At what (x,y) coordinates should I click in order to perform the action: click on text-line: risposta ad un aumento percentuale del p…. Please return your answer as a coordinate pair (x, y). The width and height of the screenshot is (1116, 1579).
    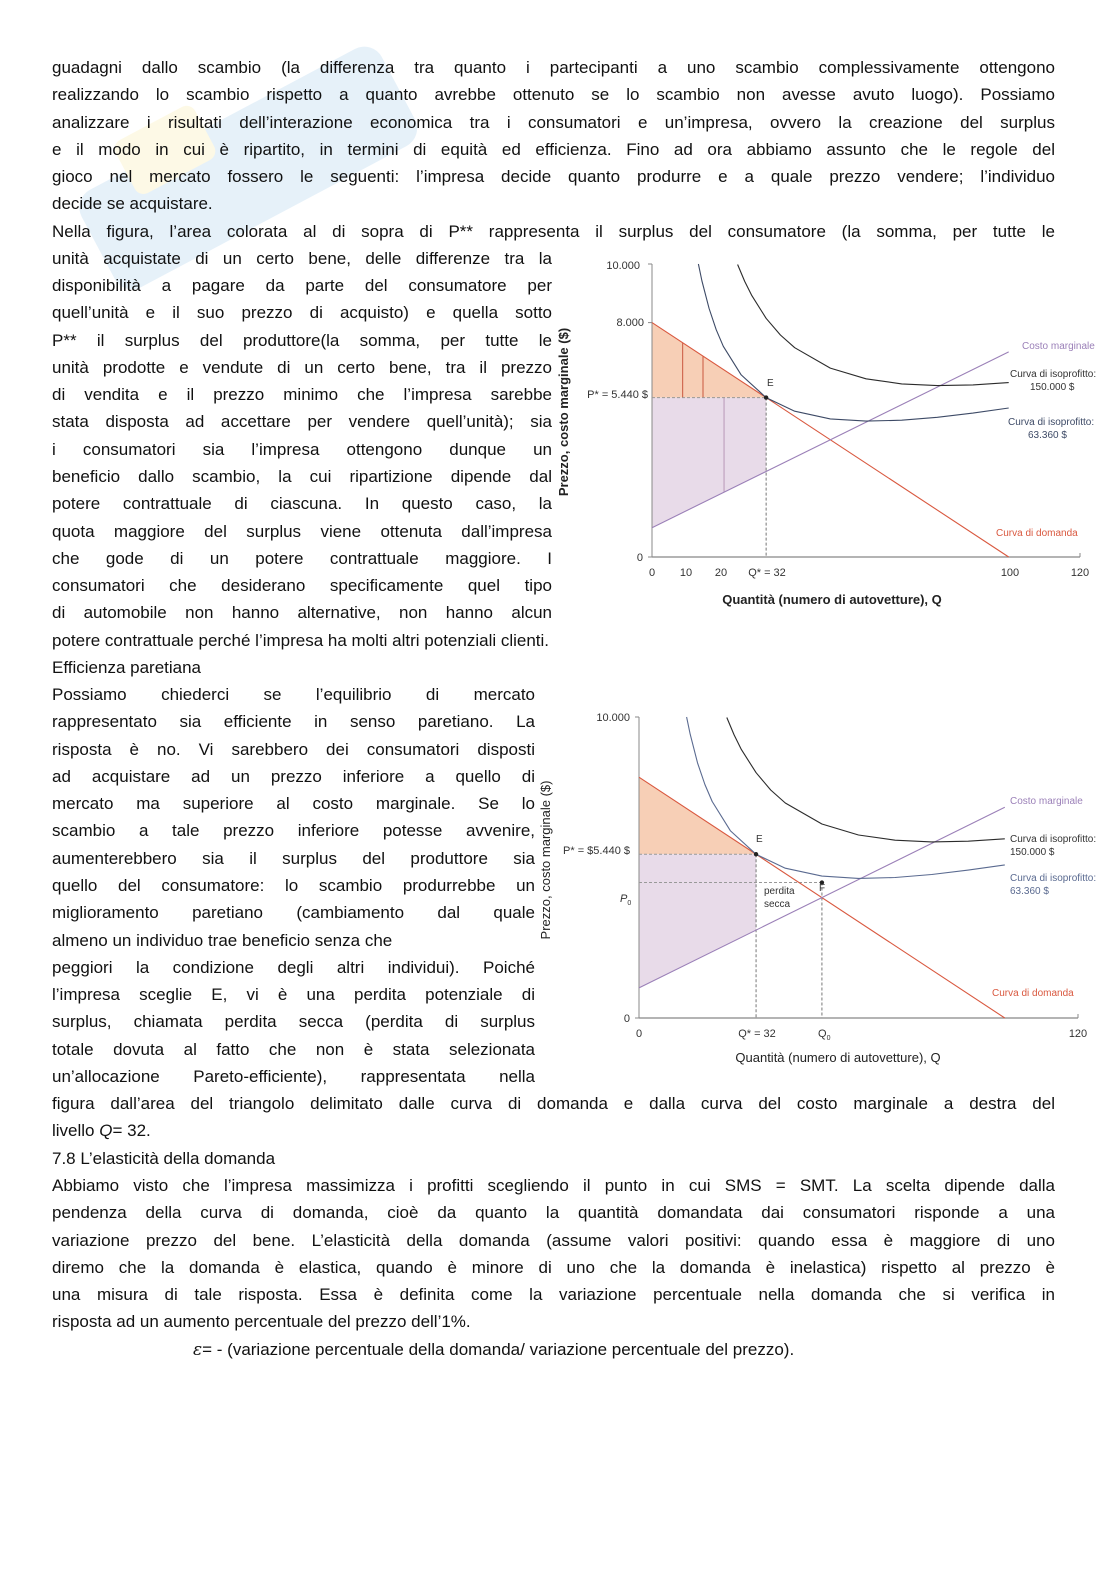
    Looking at the image, I should click on (261, 1322).